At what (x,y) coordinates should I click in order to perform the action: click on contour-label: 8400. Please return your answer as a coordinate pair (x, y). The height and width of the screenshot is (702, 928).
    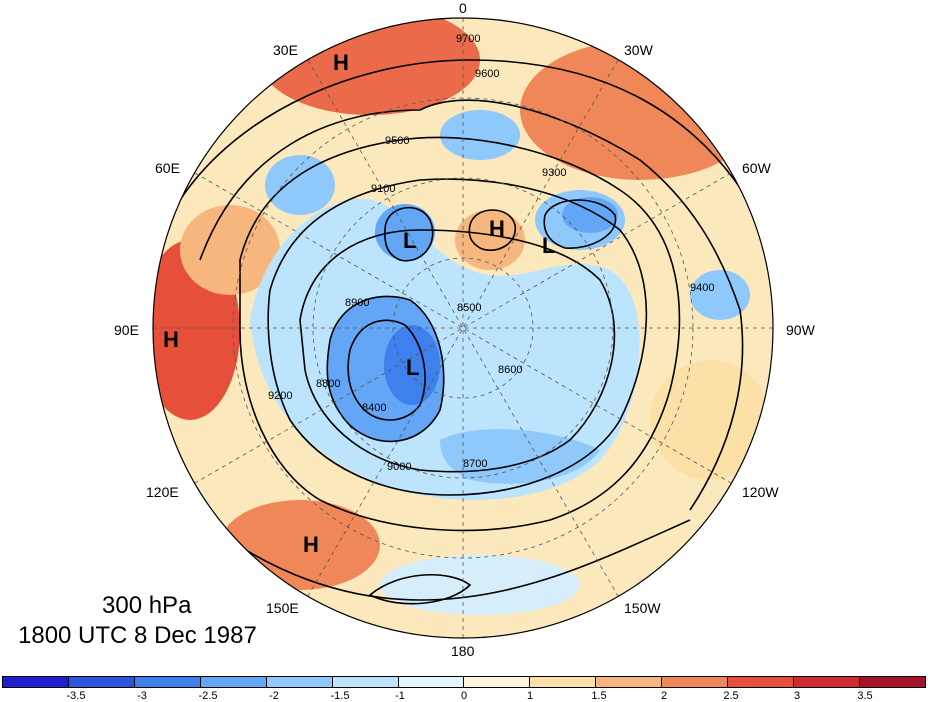
    Looking at the image, I should click on (374, 408).